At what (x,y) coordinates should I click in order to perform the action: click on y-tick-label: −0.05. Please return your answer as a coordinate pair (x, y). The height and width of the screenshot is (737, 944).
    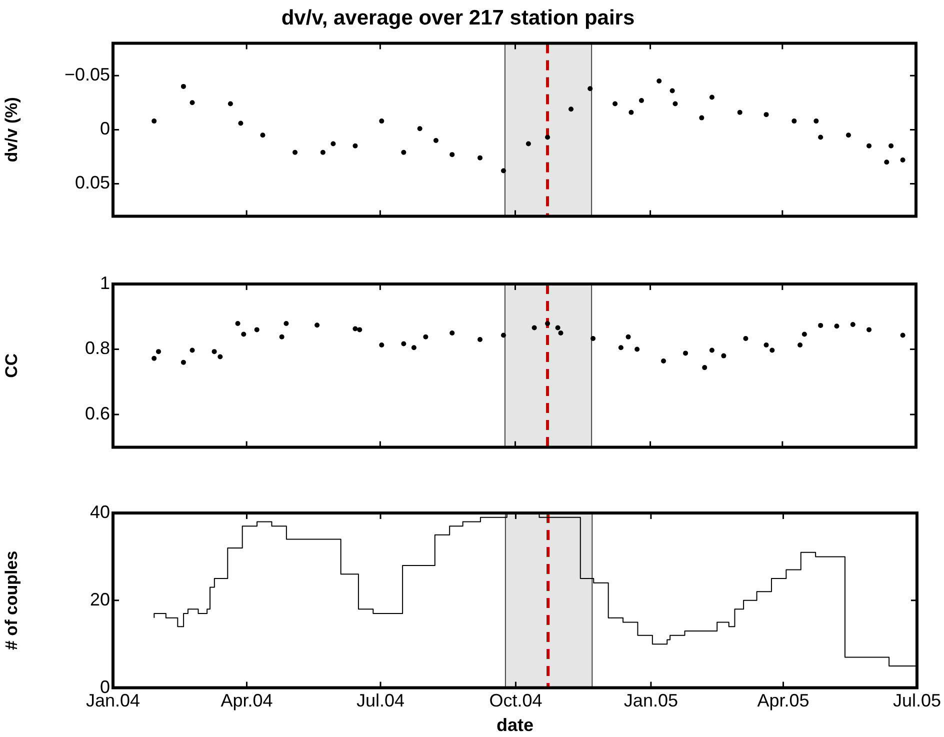
    Looking at the image, I should click on (87, 74).